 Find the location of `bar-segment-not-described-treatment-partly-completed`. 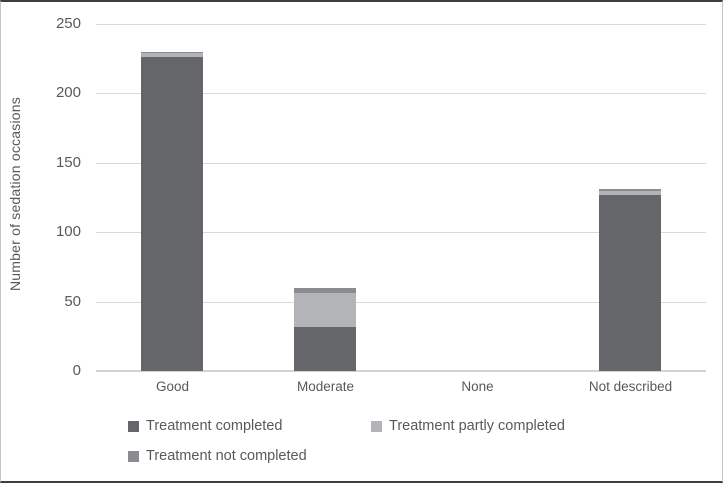

bar-segment-not-described-treatment-partly-completed is located at coordinates (630, 192).